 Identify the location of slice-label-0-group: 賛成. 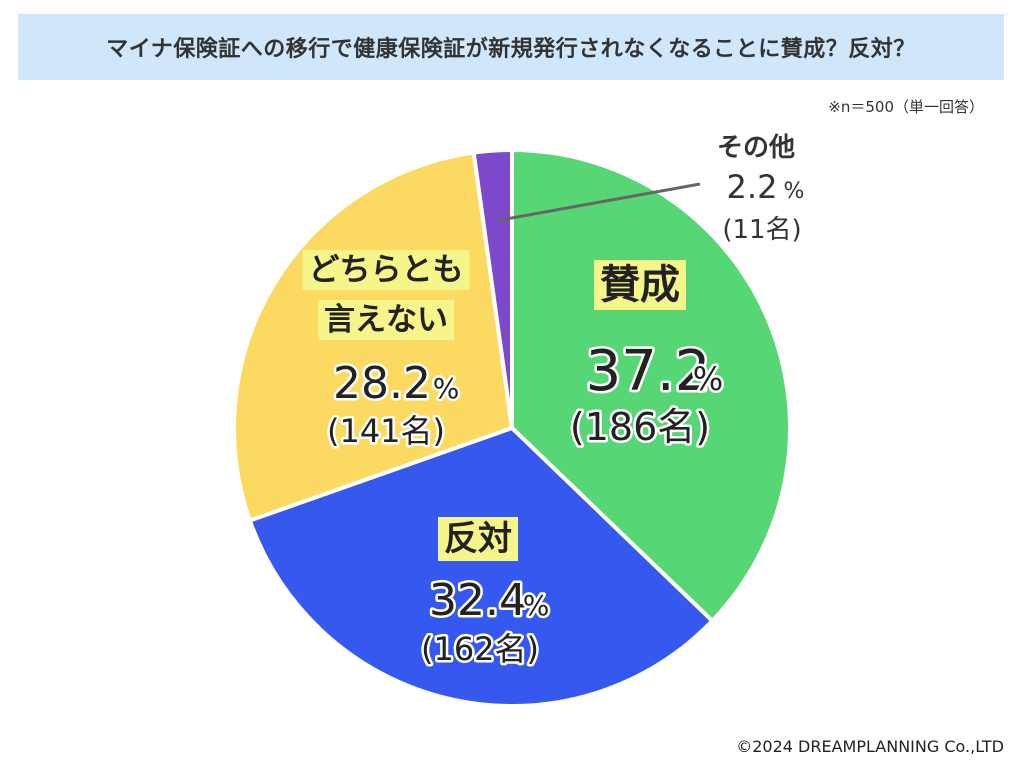
(640, 285).